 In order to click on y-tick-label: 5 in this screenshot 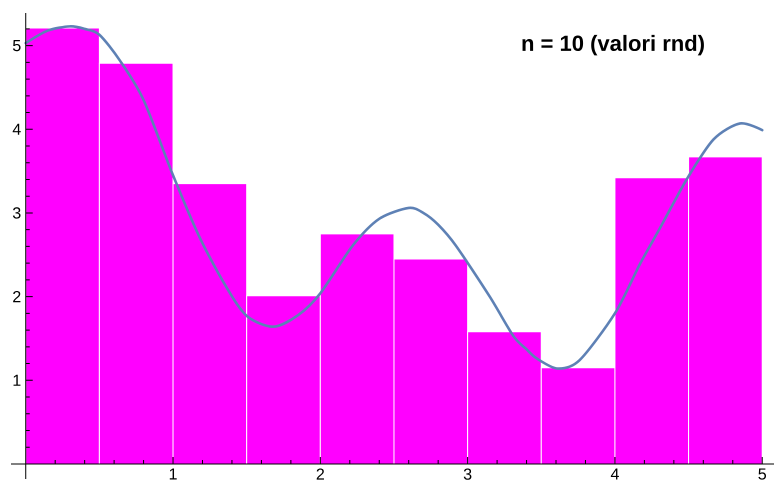, I will do `click(16, 46)`.